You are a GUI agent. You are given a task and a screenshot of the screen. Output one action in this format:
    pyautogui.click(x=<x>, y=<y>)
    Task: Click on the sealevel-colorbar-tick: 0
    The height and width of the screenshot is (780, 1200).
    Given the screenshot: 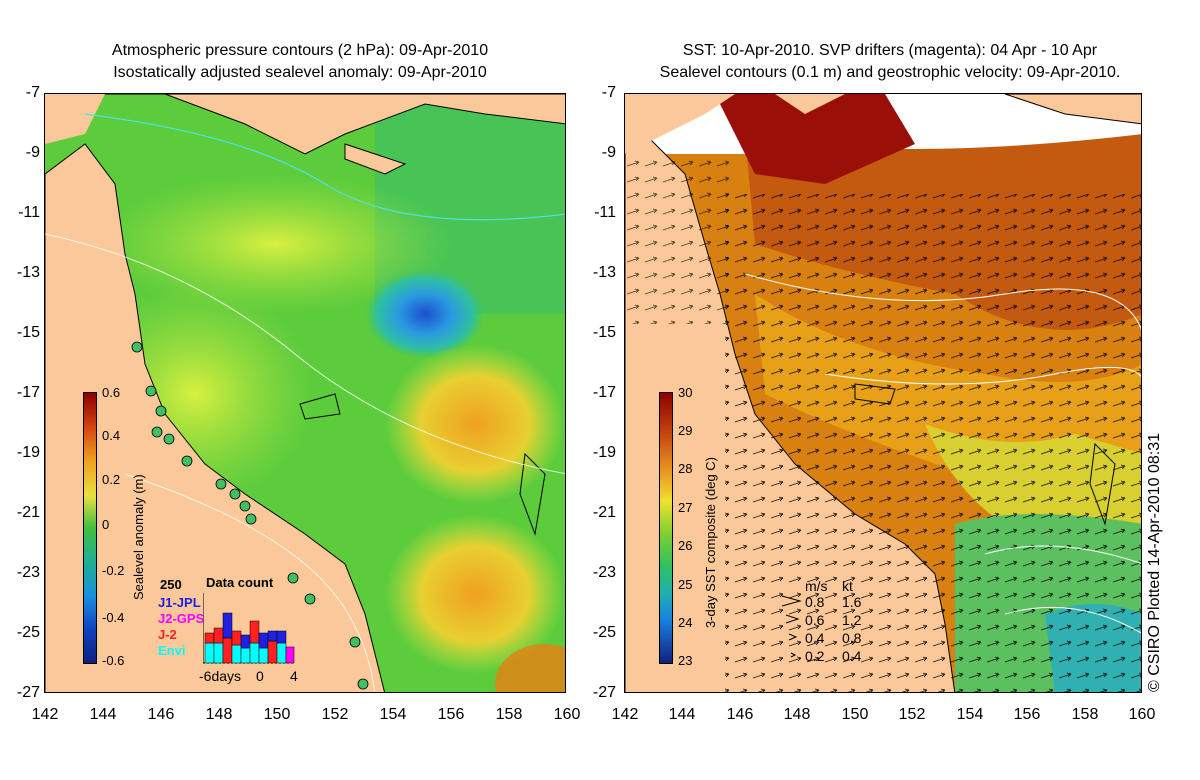 What is the action you would take?
    pyautogui.click(x=106, y=524)
    